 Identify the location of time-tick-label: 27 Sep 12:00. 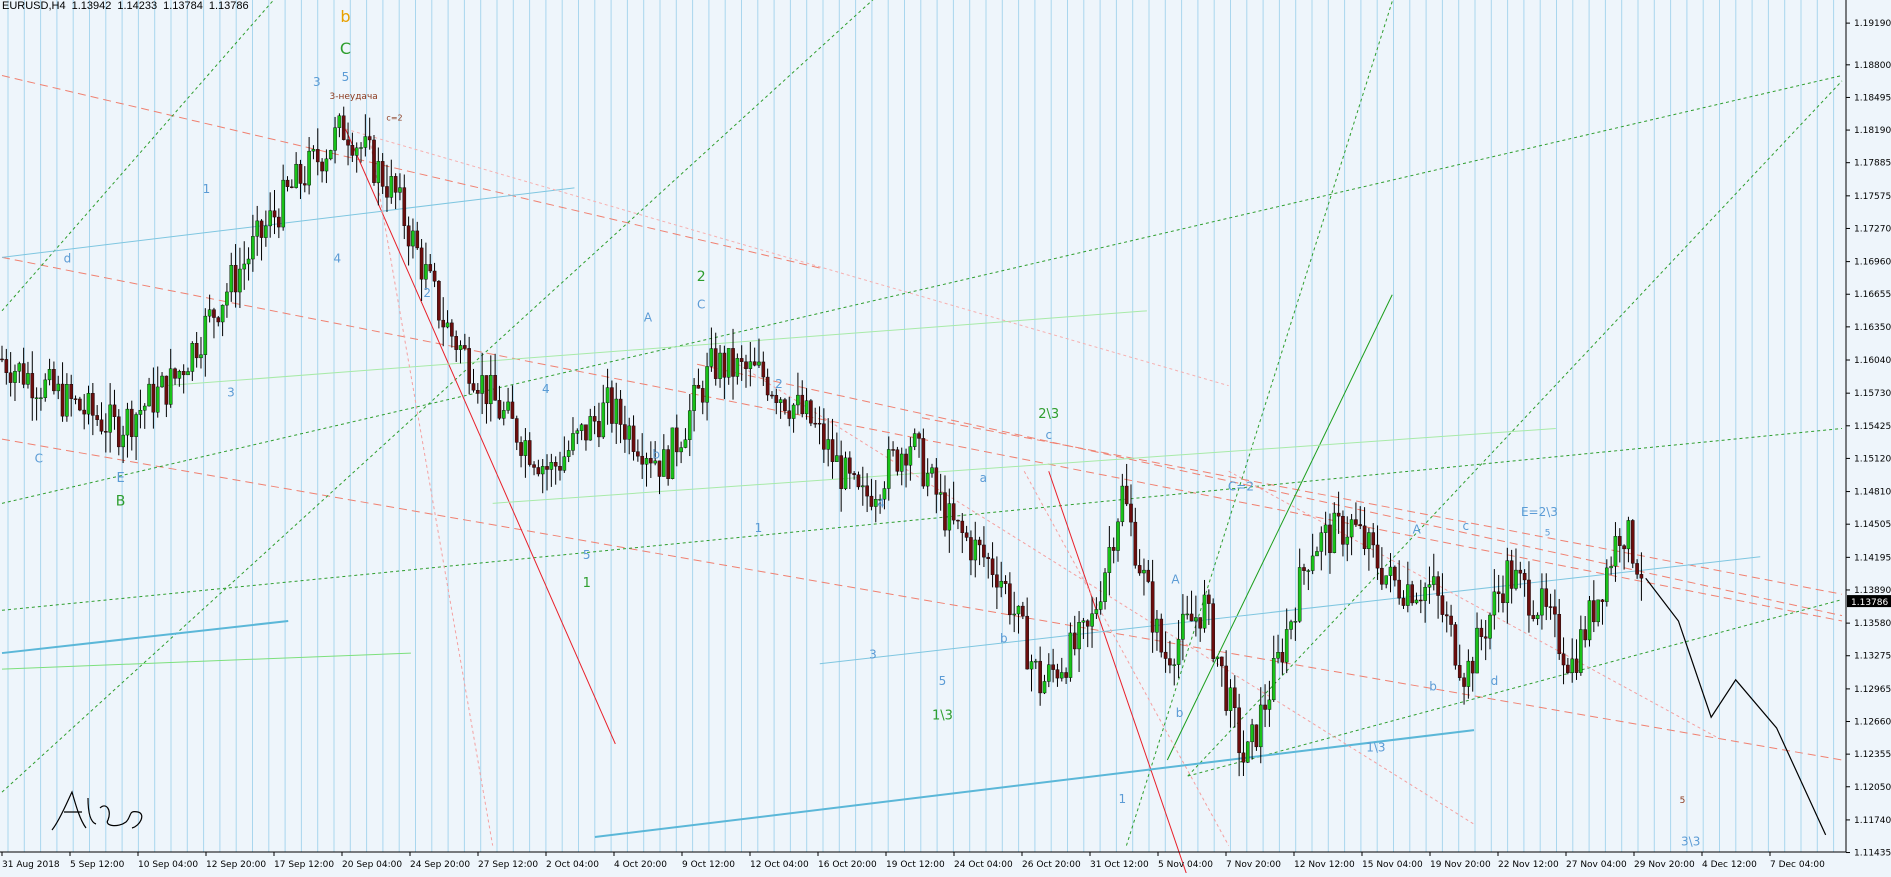
(508, 865).